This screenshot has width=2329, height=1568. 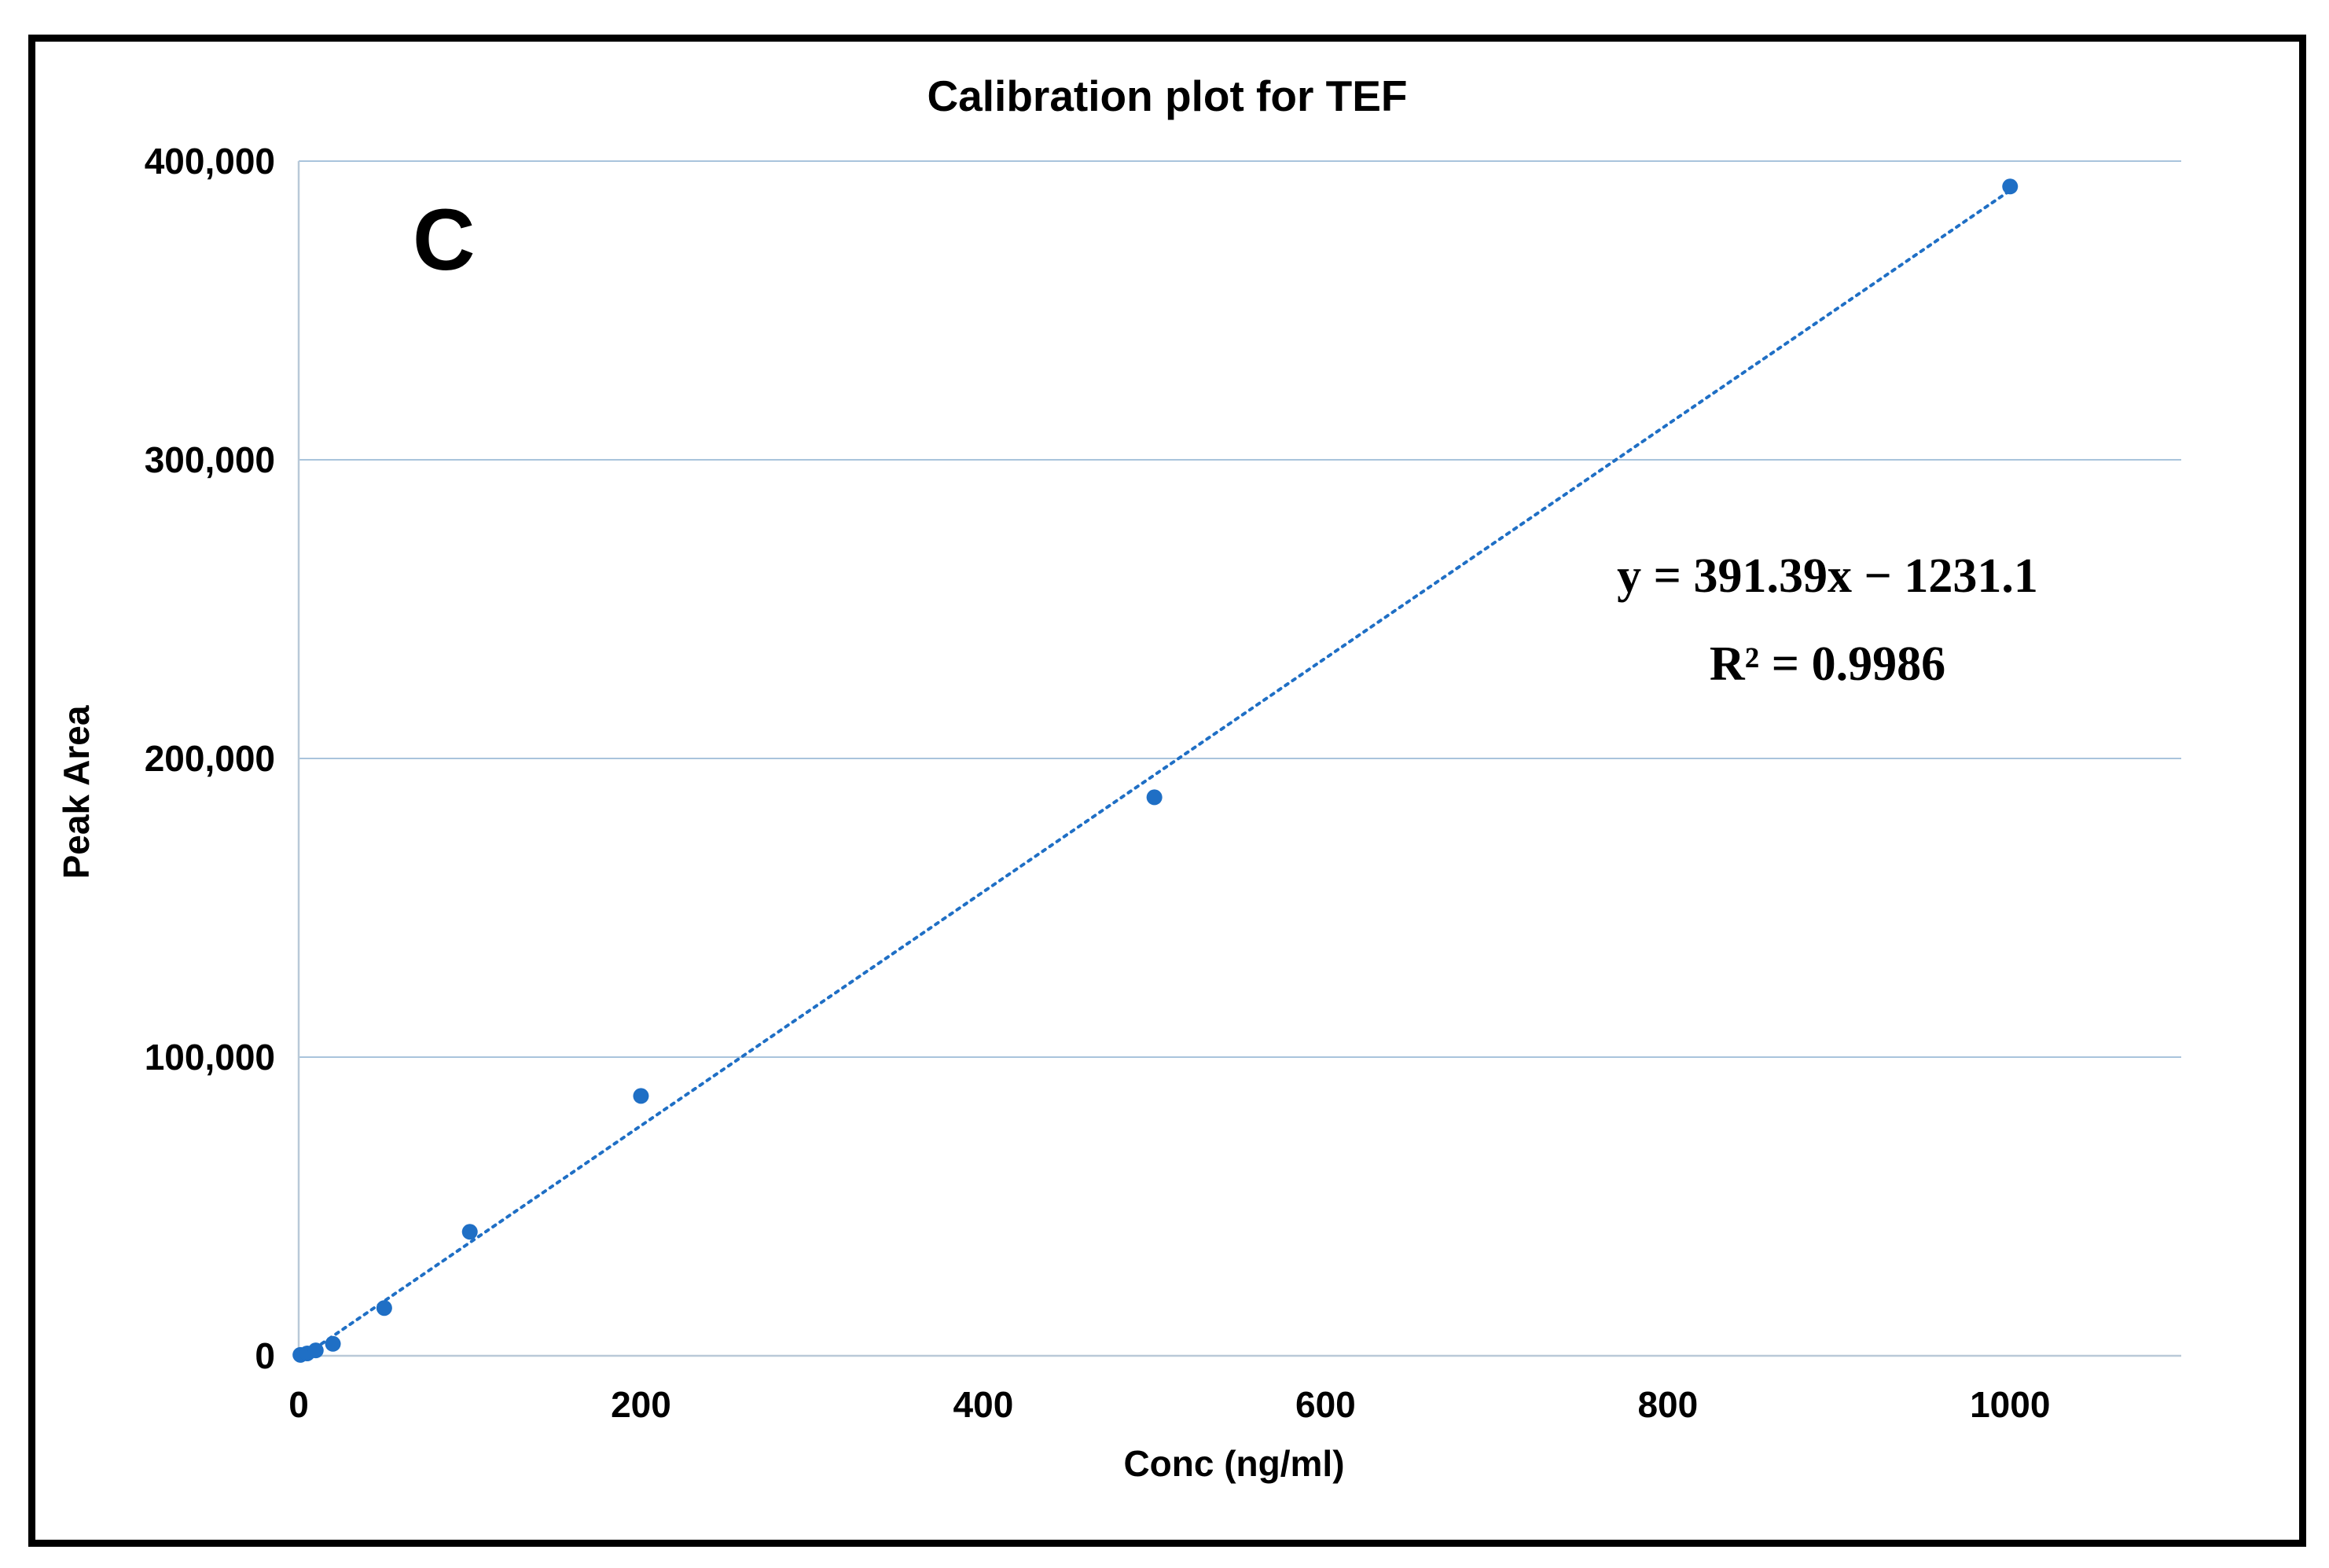 I want to click on x-tick-label: 1000, so click(x=2010, y=1404).